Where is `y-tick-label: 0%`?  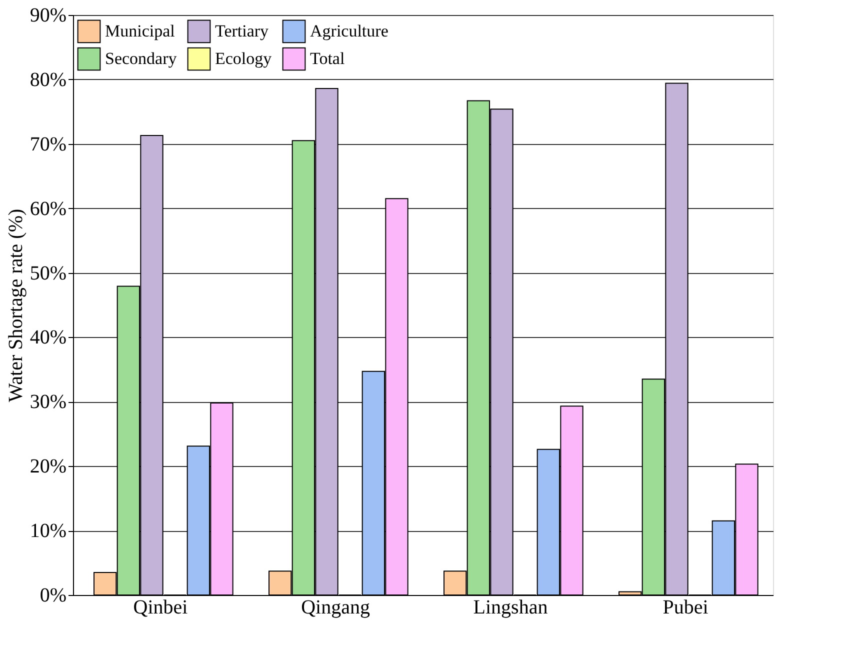
y-tick-label: 0% is located at coordinates (53, 595).